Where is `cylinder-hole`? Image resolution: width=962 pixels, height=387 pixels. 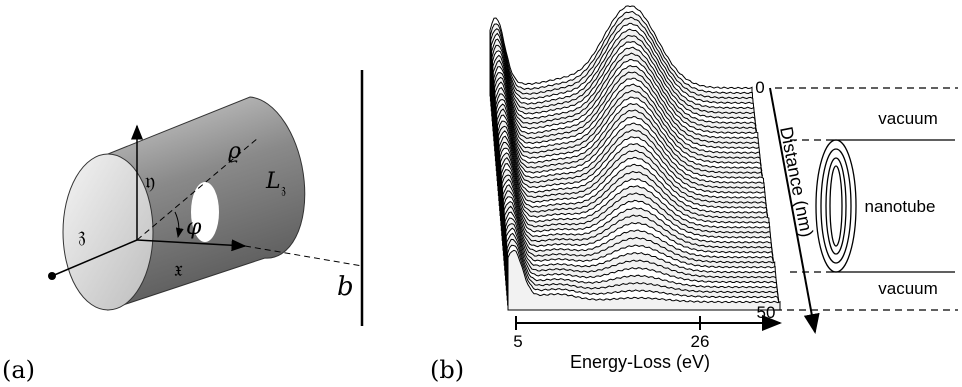
cylinder-hole is located at coordinates (205, 212).